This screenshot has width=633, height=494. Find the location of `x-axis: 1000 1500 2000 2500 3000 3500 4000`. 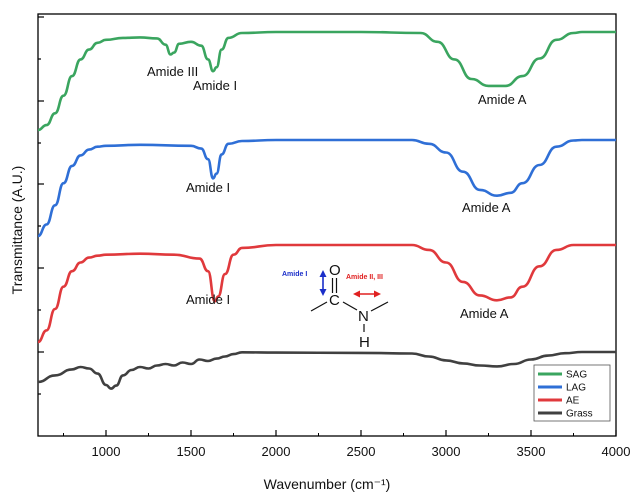

x-axis: 1000 1500 2000 2500 3000 3500 4000 is located at coordinates (347, 444).